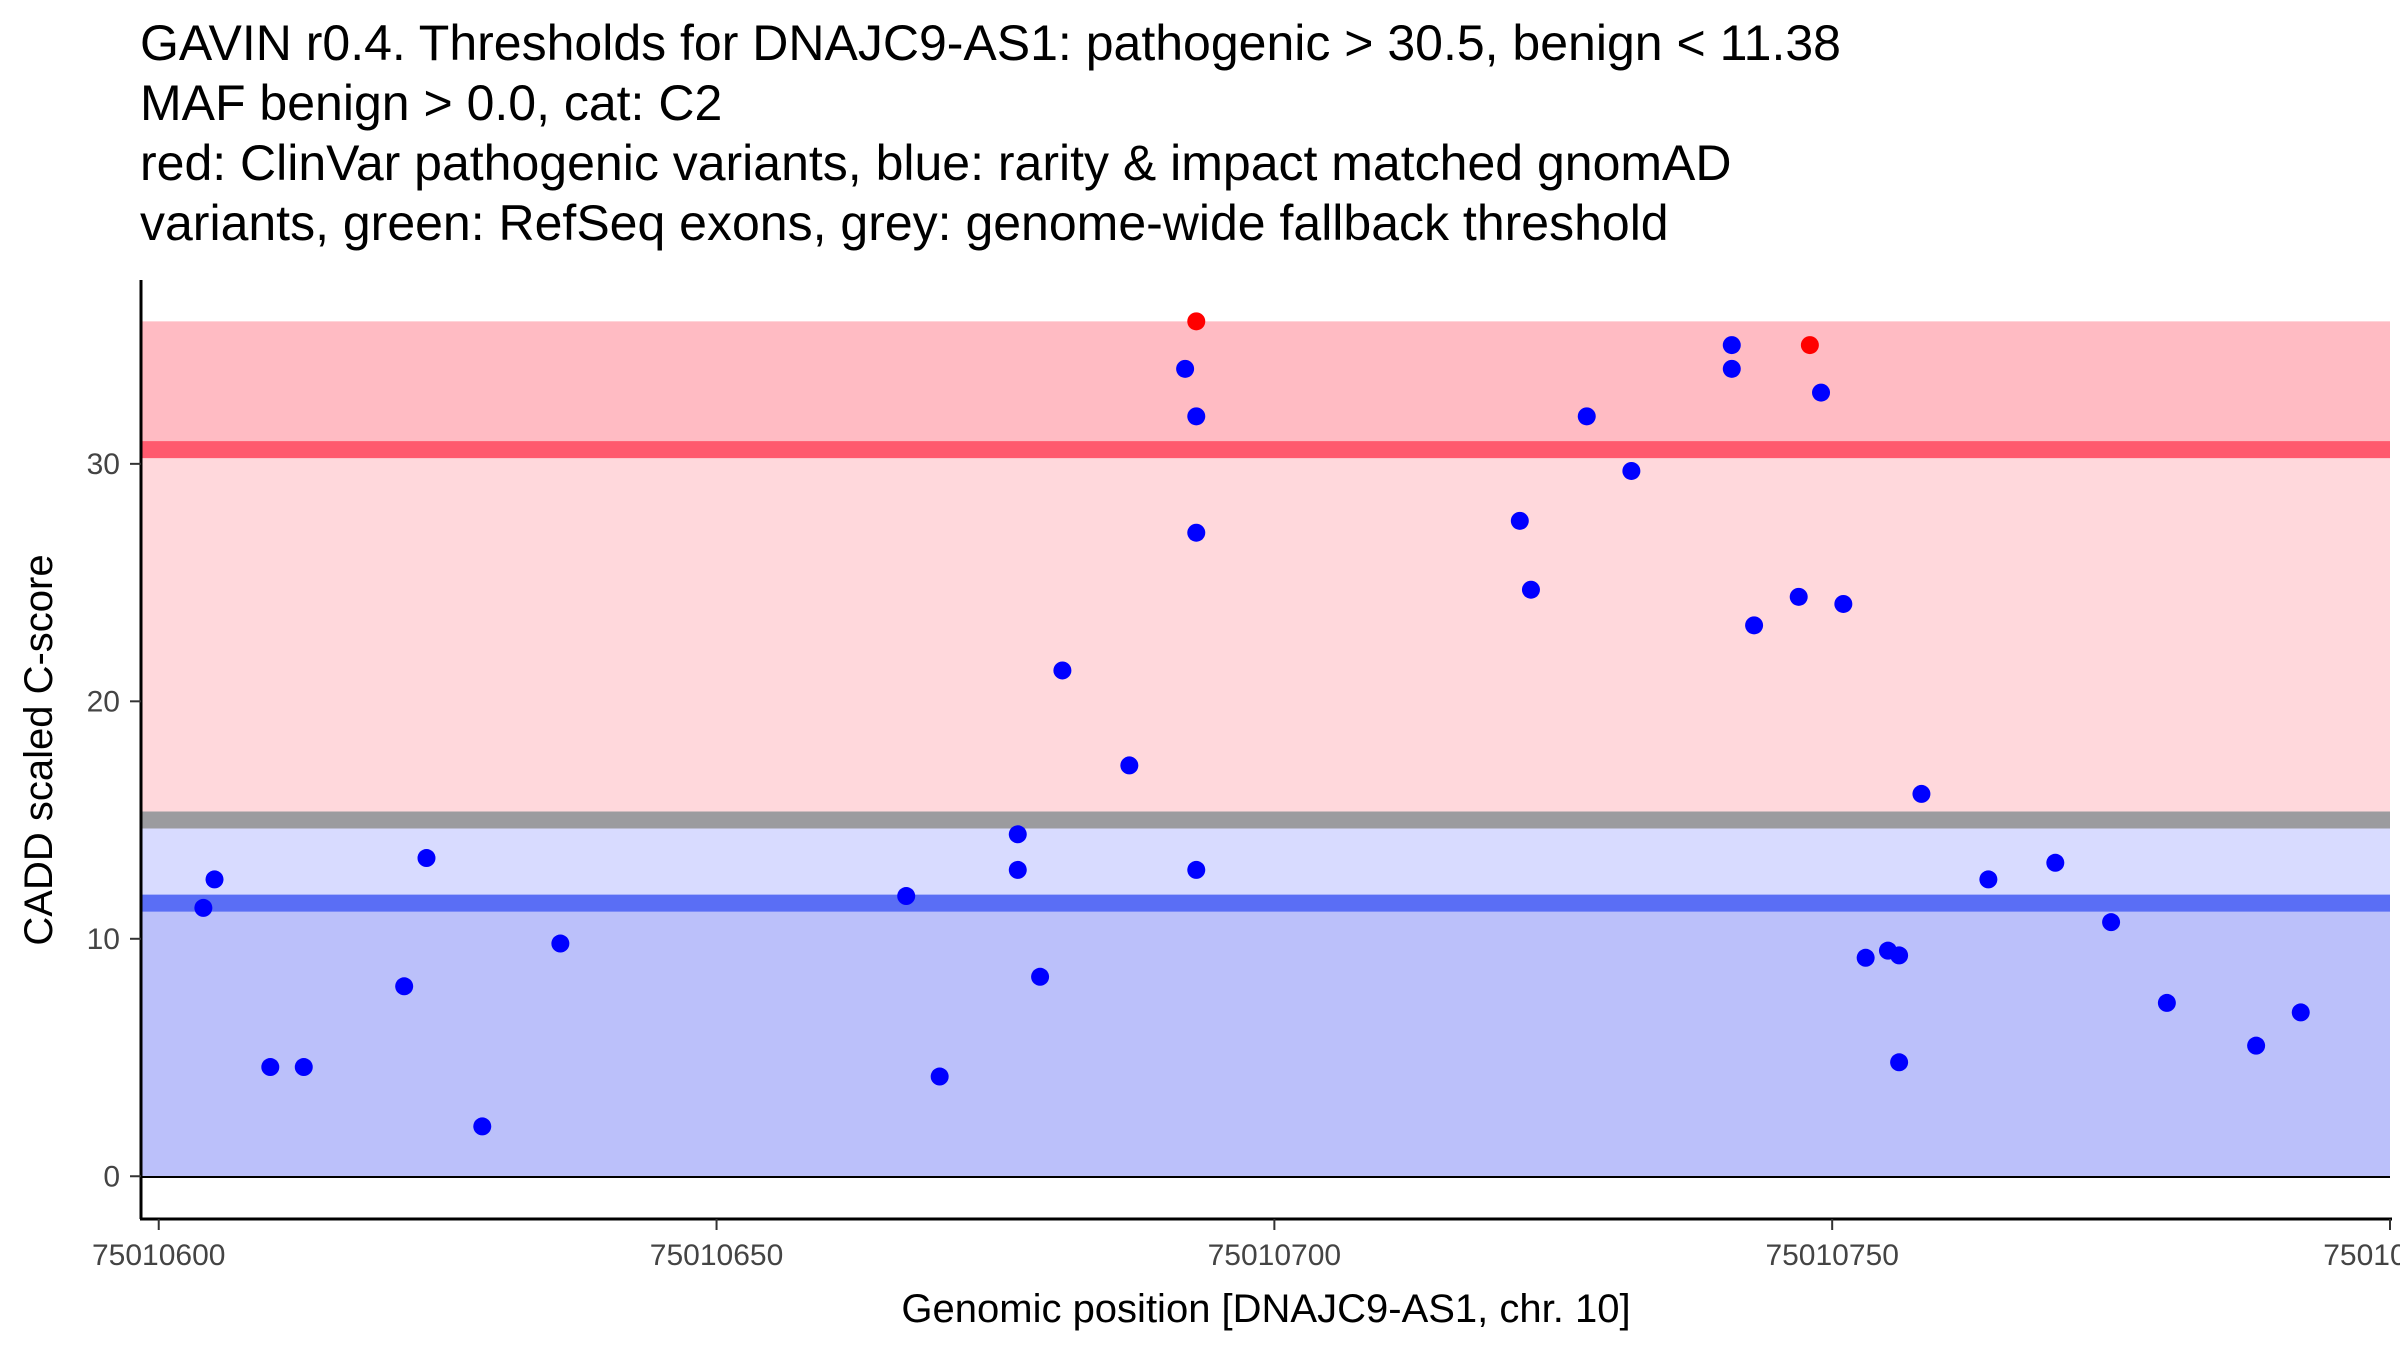  Describe the element at coordinates (2361, 1255) in the screenshot. I see `x-tick-label: 75010800` at that location.